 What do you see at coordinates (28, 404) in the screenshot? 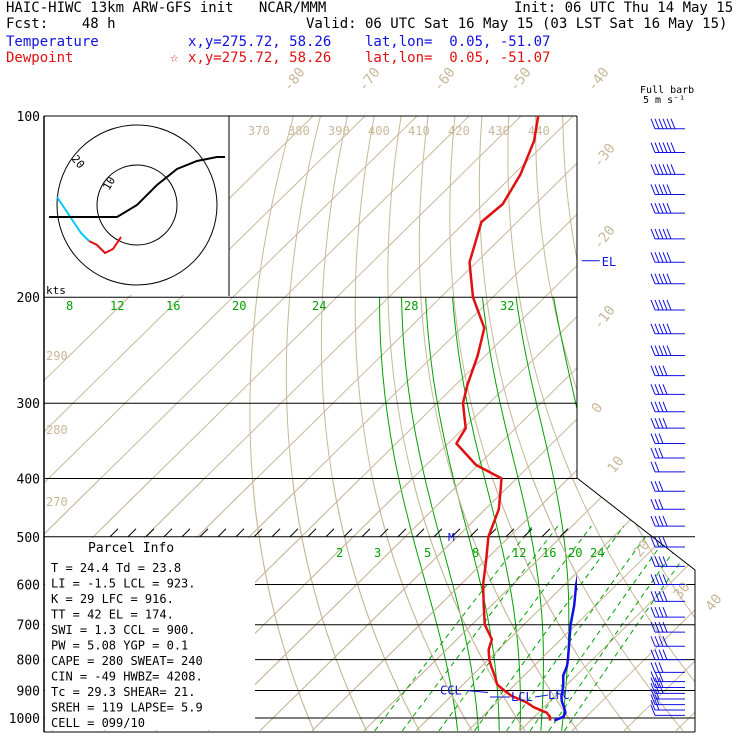
I see `pressure-tick-label: 300` at bounding box center [28, 404].